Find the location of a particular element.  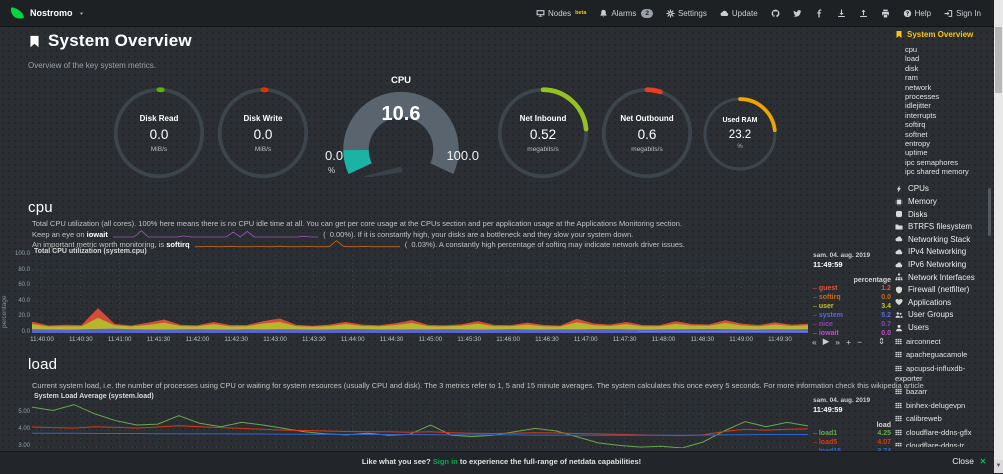

netdata-logo is located at coordinates (17, 13).